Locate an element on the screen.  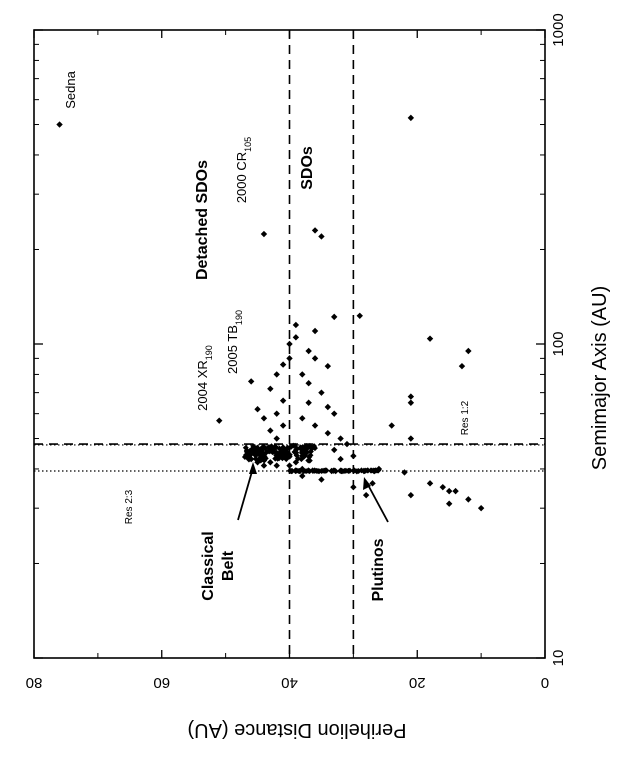
label-res-2-3: Res 2:3 is located at coordinates (129, 506).